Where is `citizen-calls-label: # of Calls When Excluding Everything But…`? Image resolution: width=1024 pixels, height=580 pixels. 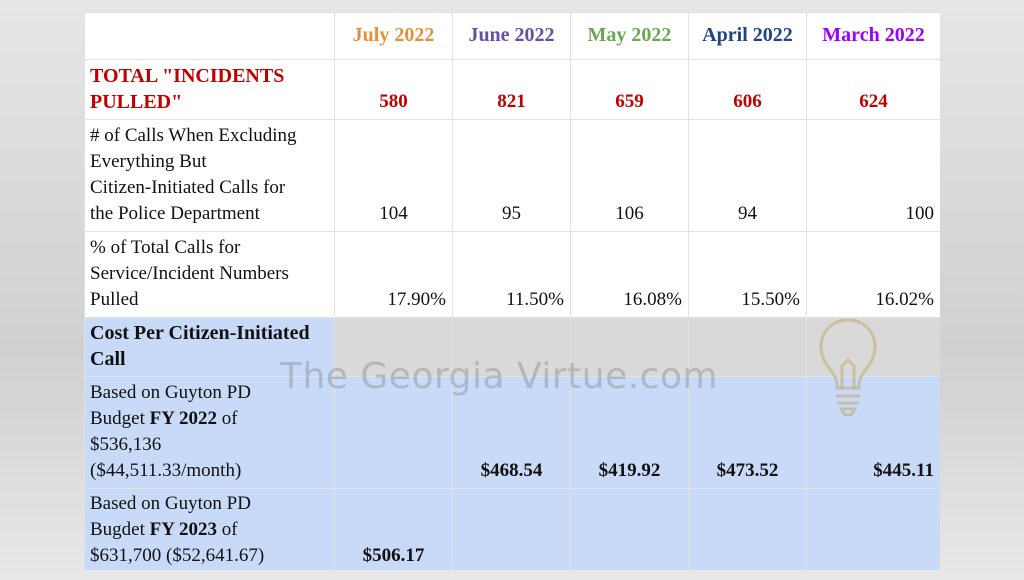 citizen-calls-label: # of Calls When Excluding Everything But… is located at coordinates (209, 175).